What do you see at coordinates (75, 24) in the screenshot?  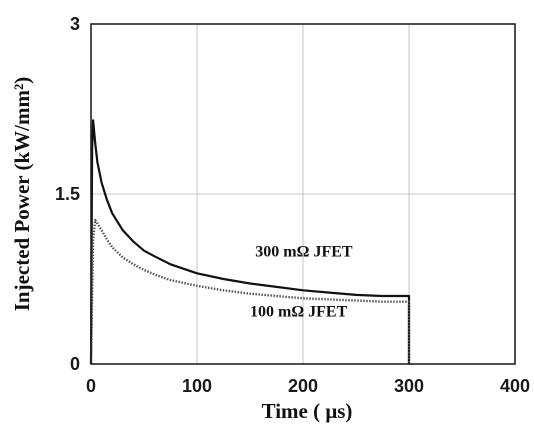 I see `y-tick-label: 3` at bounding box center [75, 24].